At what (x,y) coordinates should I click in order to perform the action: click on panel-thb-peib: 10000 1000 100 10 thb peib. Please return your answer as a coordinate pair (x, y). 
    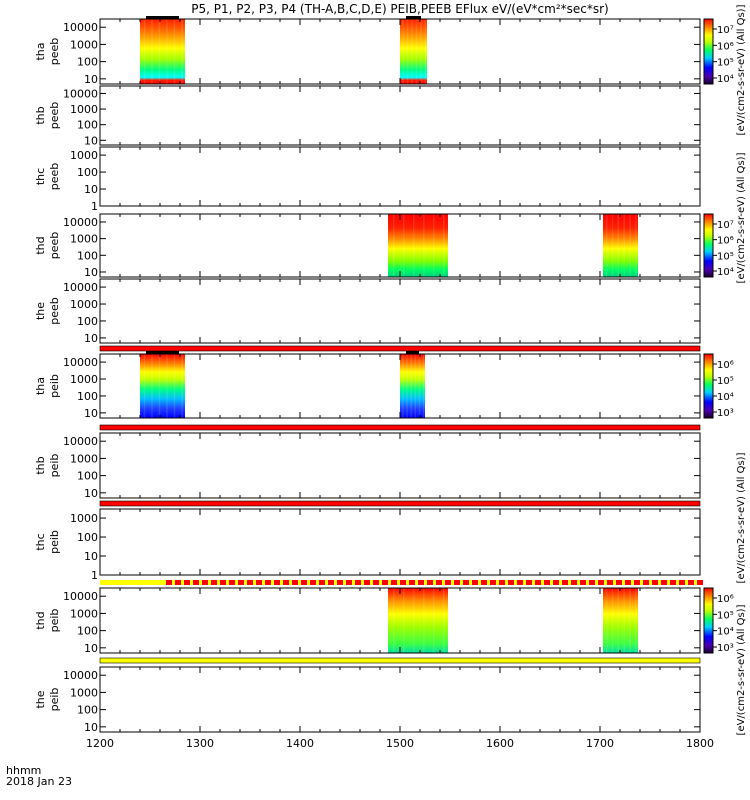
    Looking at the image, I should click on (367, 466).